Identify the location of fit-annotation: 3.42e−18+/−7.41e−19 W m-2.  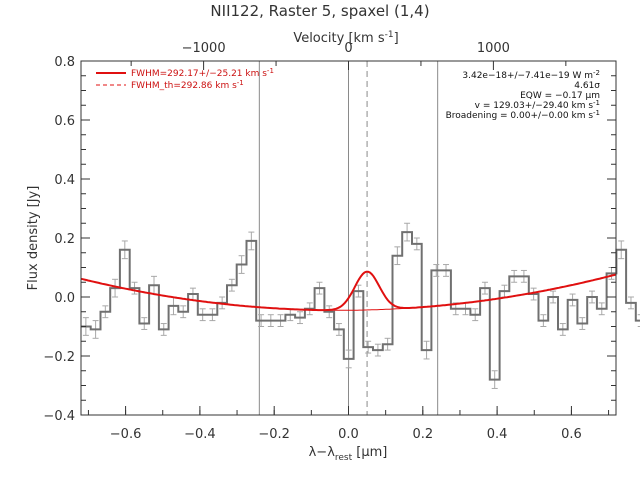
(531, 75).